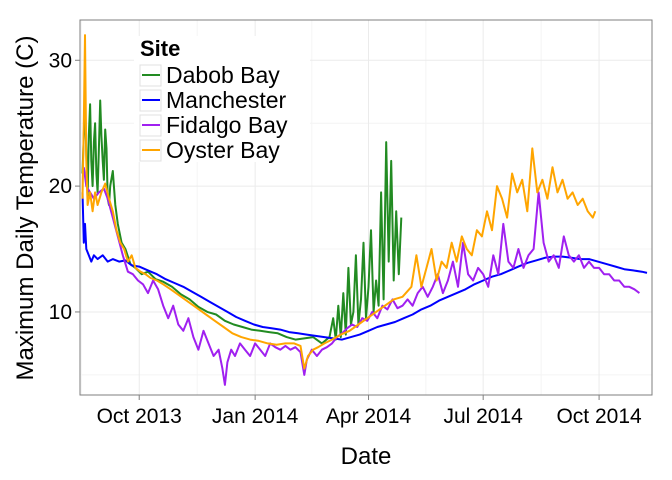 Image resolution: width=672 pixels, height=480 pixels. Describe the element at coordinates (223, 150) in the screenshot. I see `legend-label-oyster-bay: Oyster Bay` at that location.